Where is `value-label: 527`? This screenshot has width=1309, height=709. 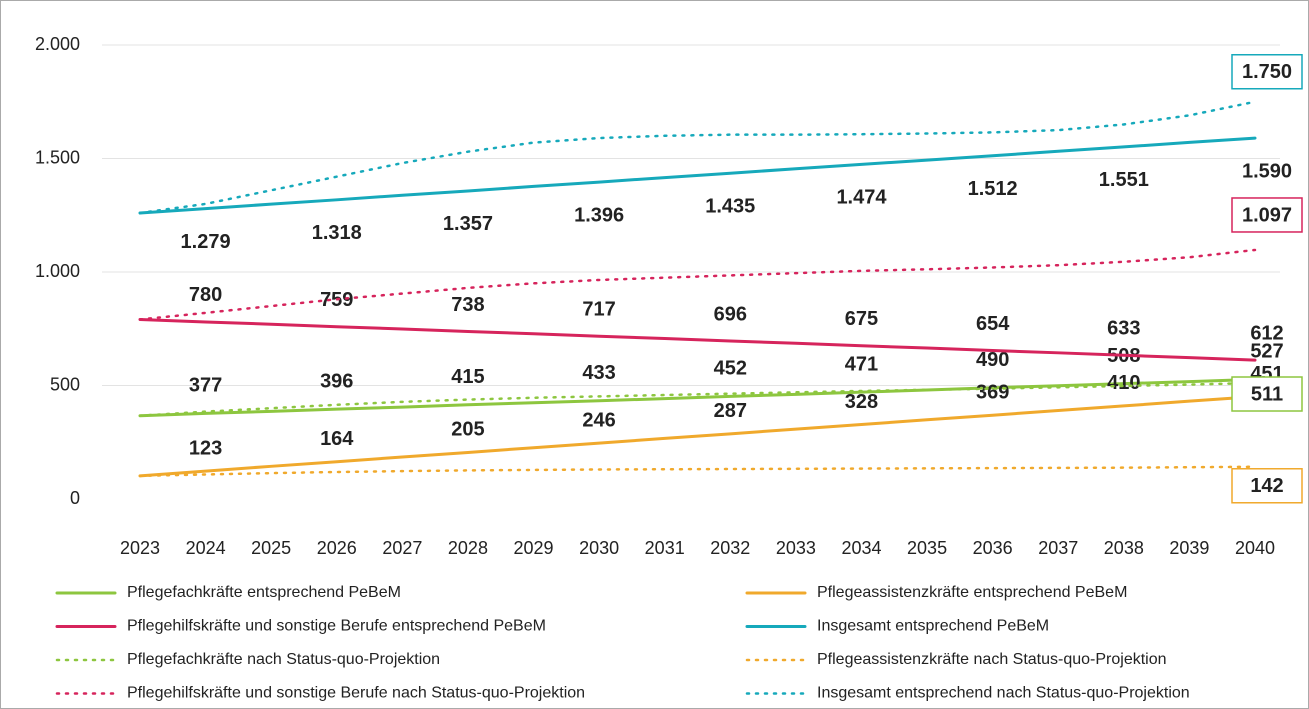
value-label: 527 is located at coordinates (1266, 352).